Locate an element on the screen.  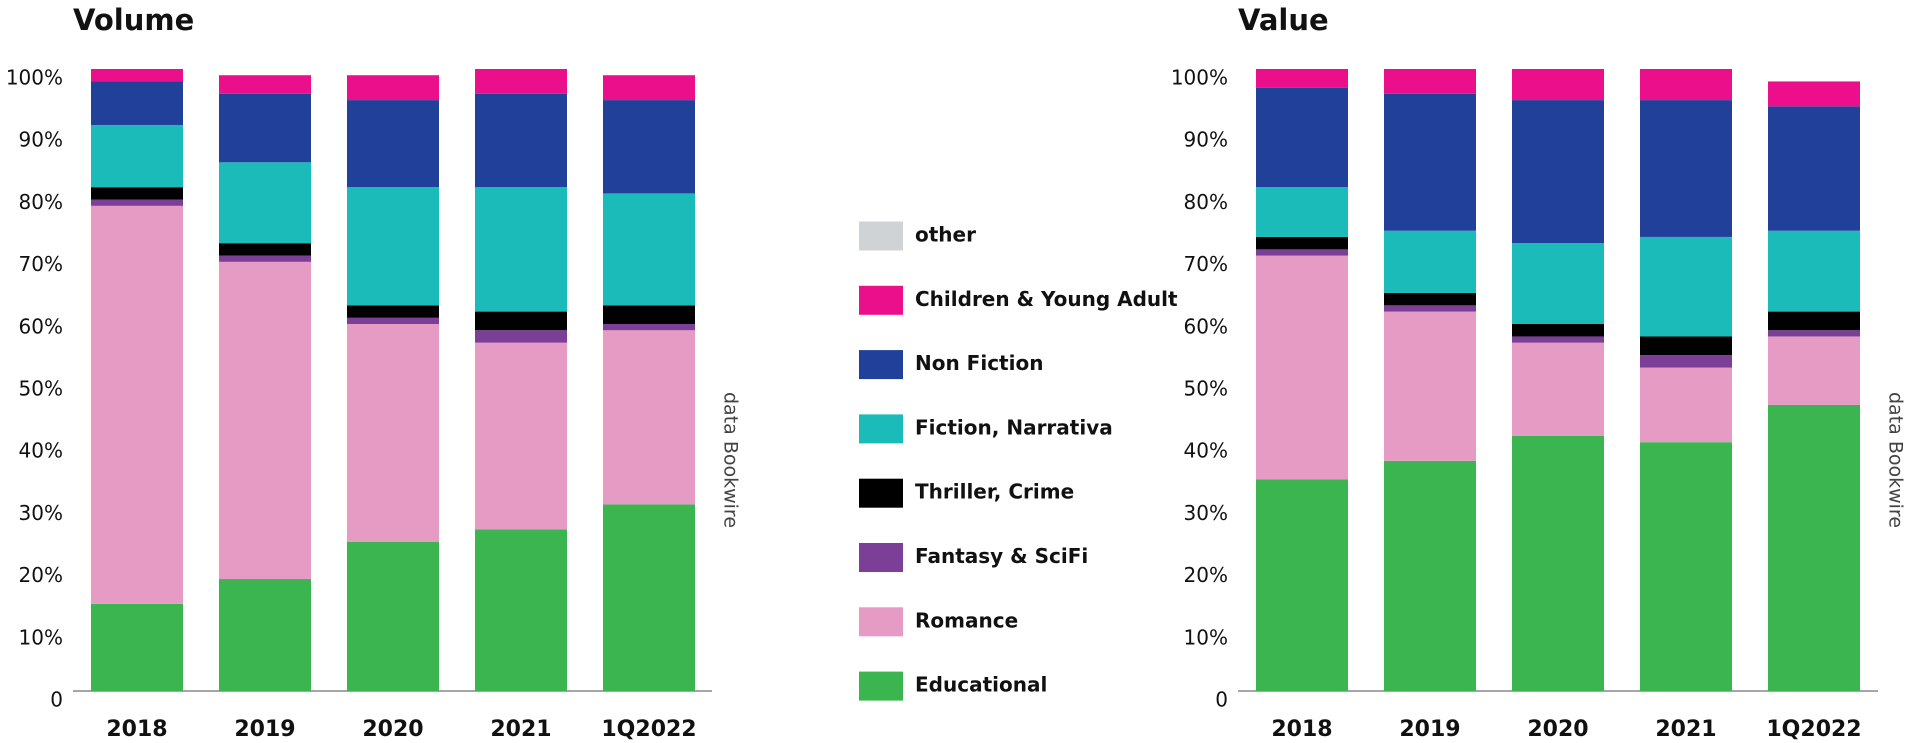
legend-label: other is located at coordinates (945, 235).